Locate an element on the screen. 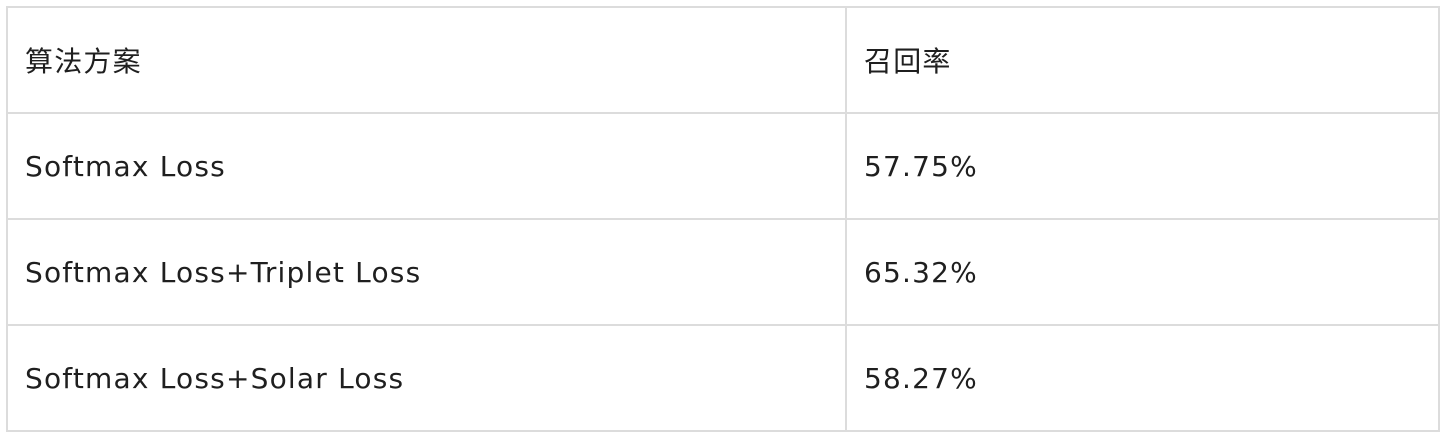 The height and width of the screenshot is (446, 1446). cell-recall: 58.27% is located at coordinates (1142, 378).